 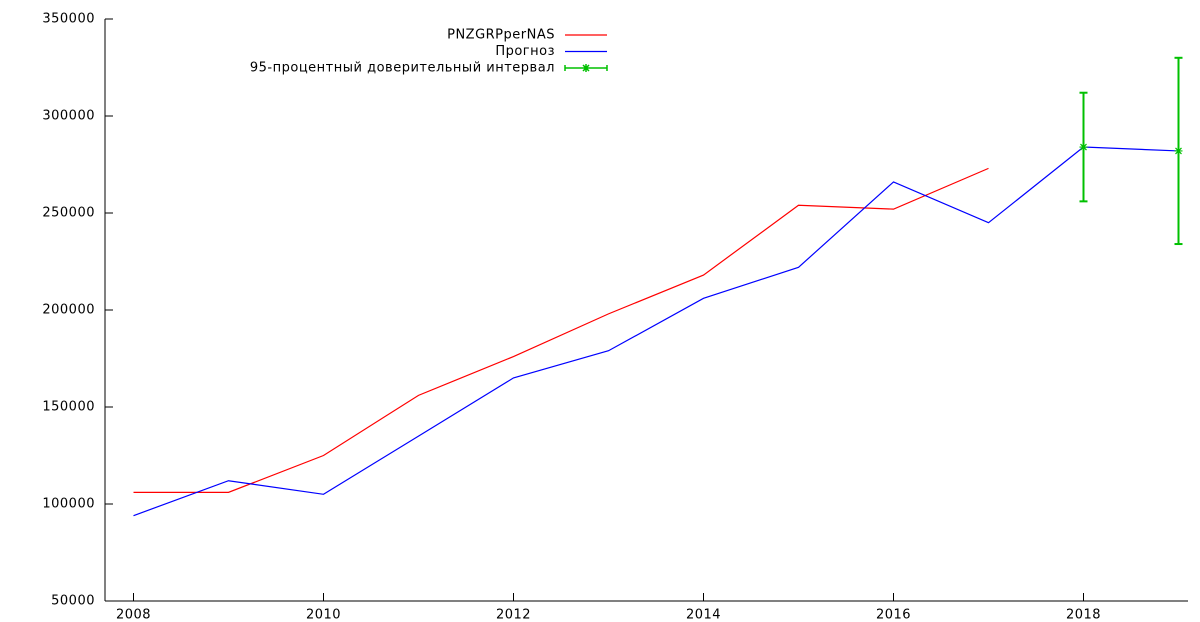 What do you see at coordinates (323, 615) in the screenshot?
I see `x-tick-label: 2010` at bounding box center [323, 615].